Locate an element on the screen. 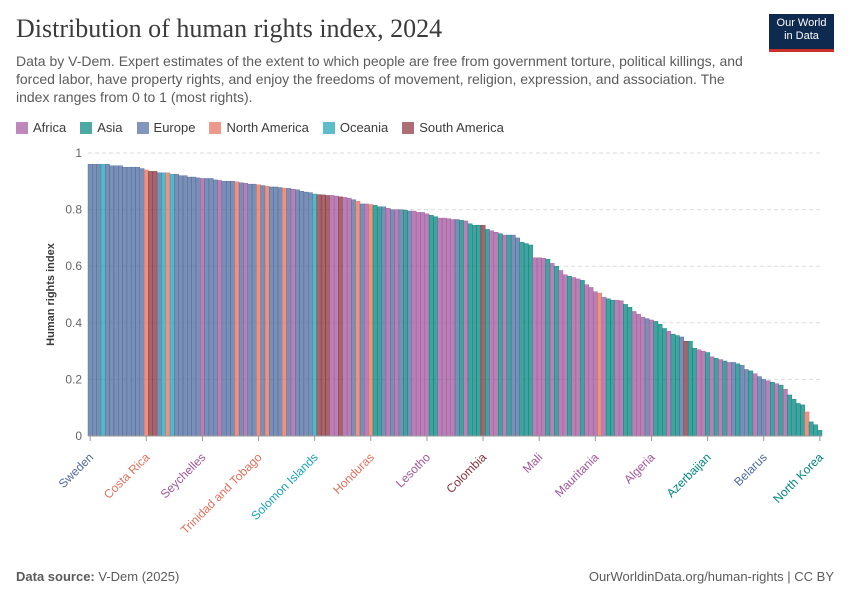 This screenshot has width=850, height=600. legend-label: North America is located at coordinates (267, 127).